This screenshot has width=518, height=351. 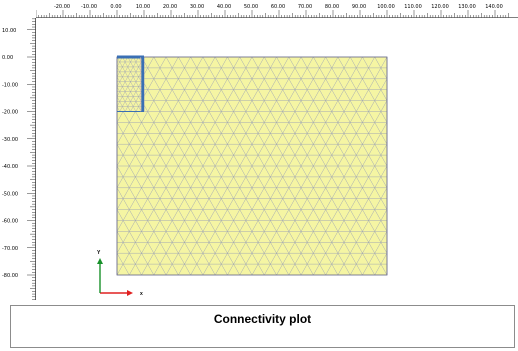 I want to click on y-tick-label: -20.00, so click(x=10, y=113).